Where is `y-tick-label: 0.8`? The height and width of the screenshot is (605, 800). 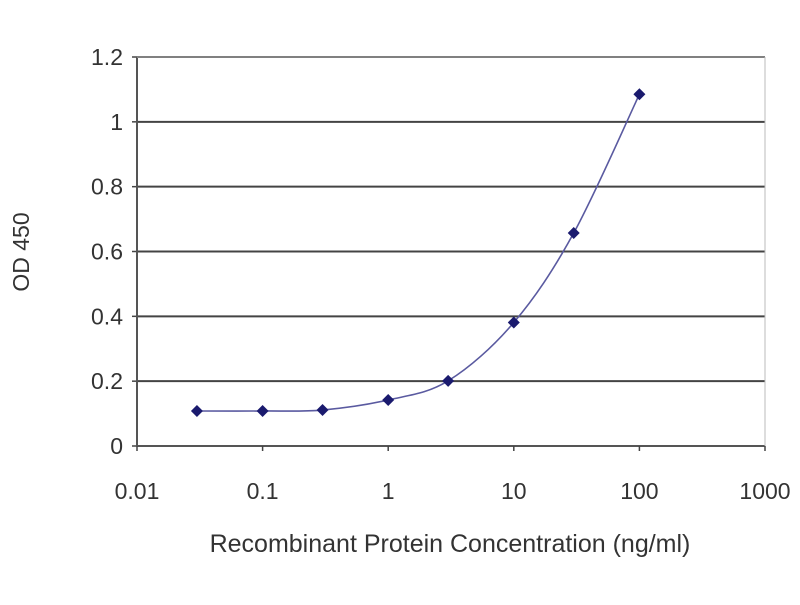
y-tick-label: 0.8 is located at coordinates (107, 187).